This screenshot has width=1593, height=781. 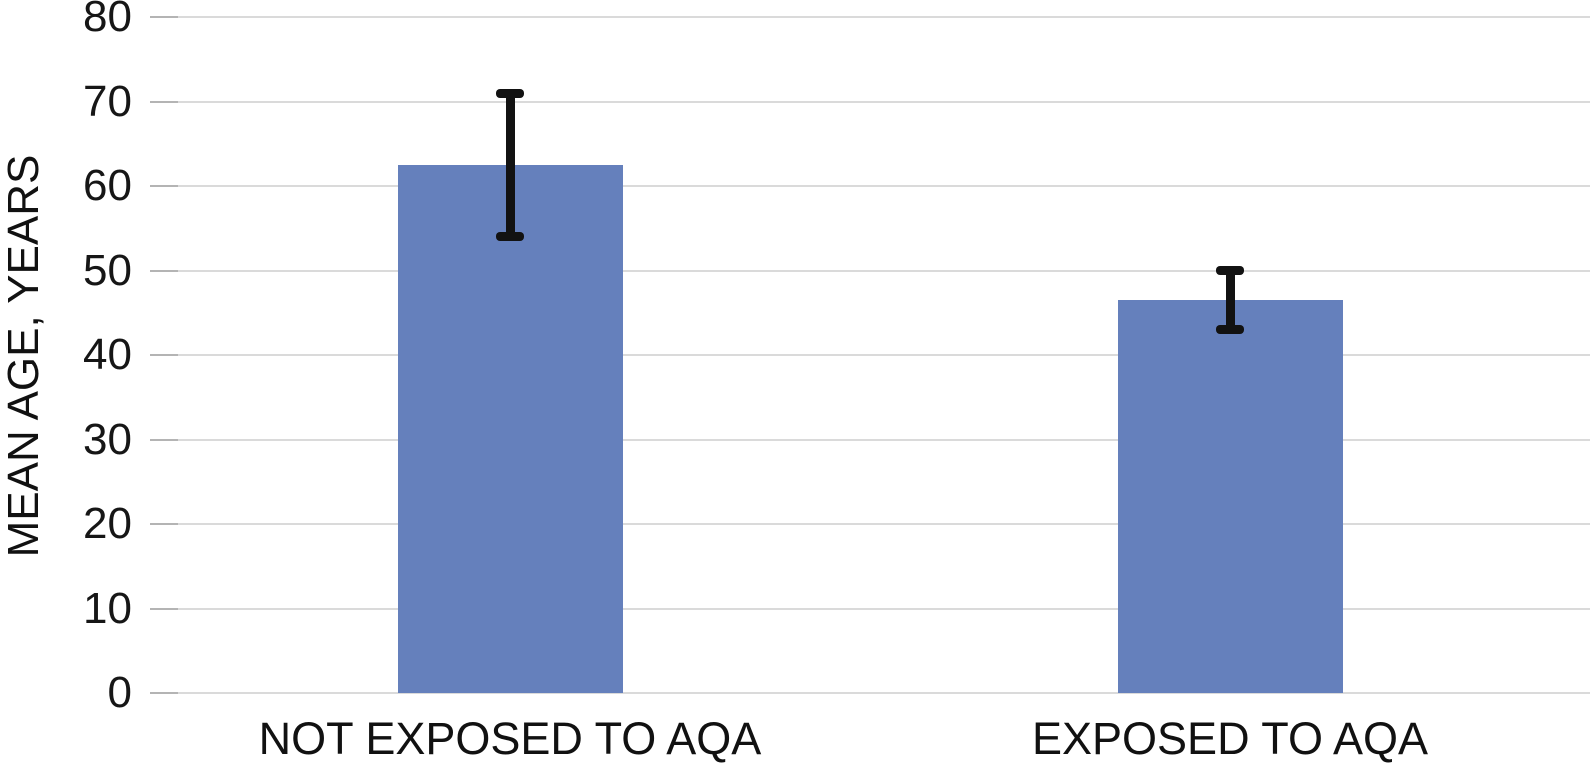 I want to click on bar-exposed, so click(x=1230, y=496).